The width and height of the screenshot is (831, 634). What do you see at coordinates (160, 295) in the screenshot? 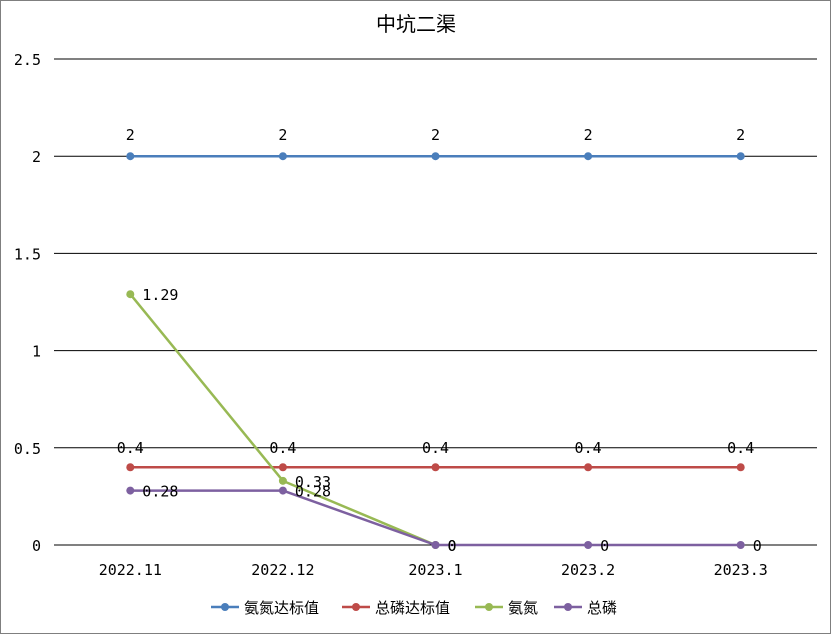
I see `data-label: 1.29` at bounding box center [160, 295].